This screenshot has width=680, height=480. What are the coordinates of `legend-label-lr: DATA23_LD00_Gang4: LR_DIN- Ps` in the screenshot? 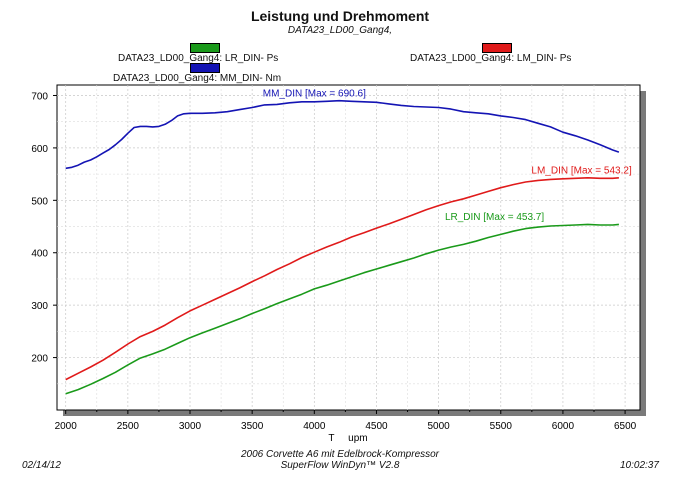 It's located at (198, 58).